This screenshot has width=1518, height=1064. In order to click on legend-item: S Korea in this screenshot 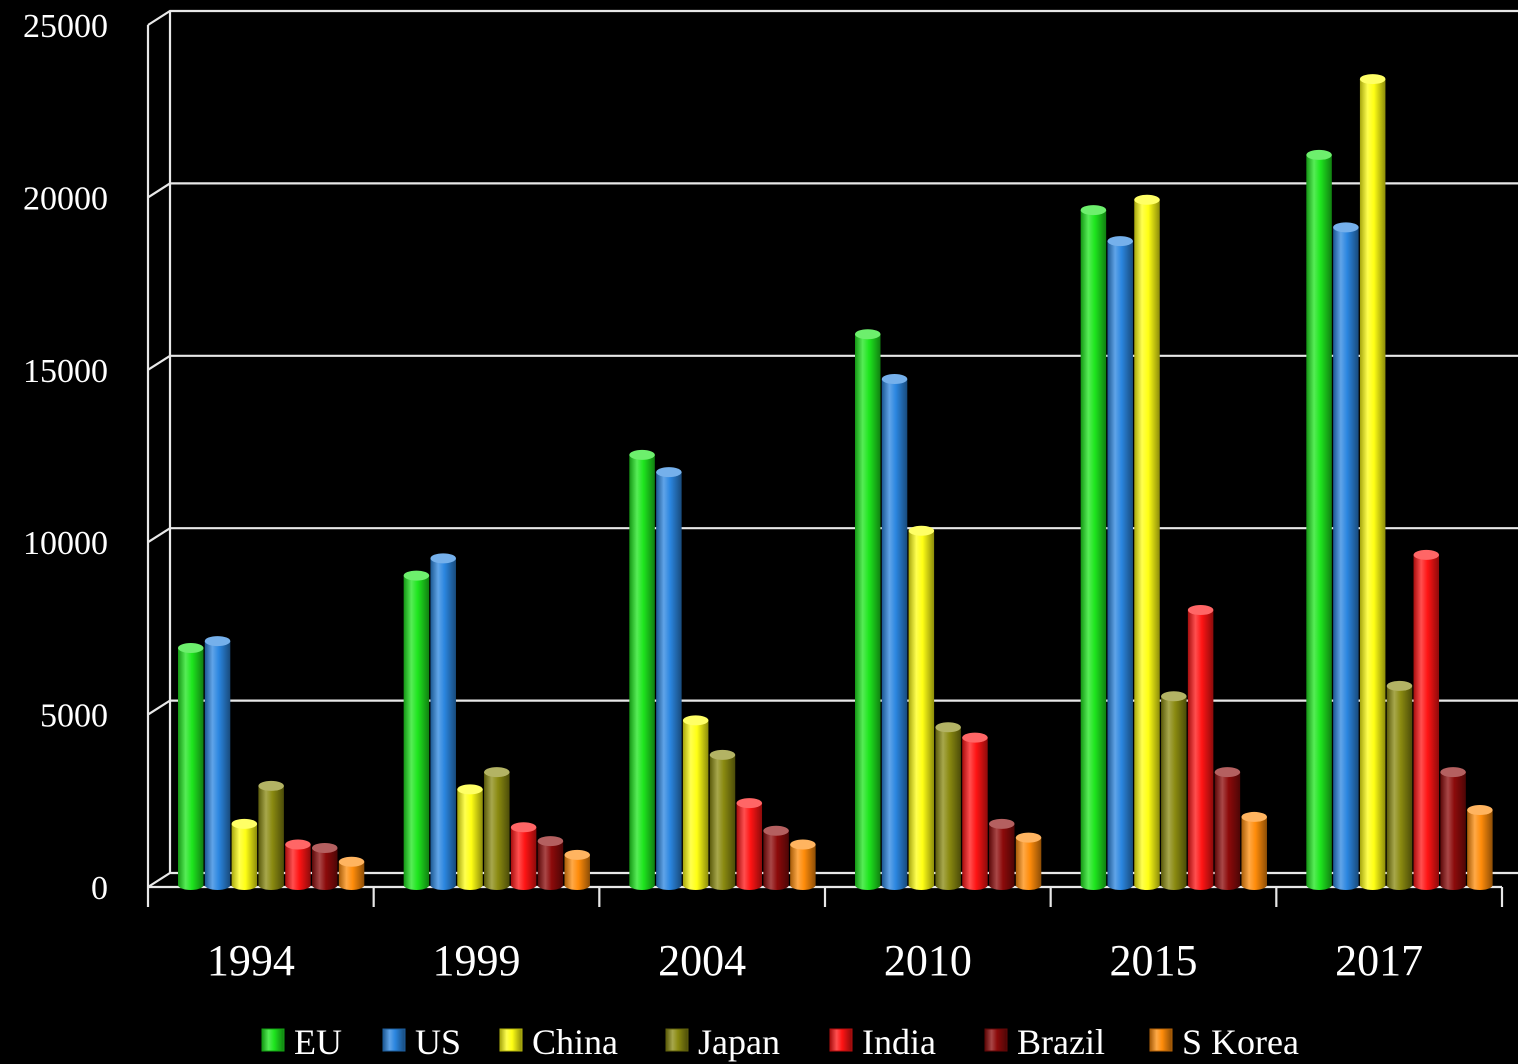, I will do `click(1224, 1042)`.